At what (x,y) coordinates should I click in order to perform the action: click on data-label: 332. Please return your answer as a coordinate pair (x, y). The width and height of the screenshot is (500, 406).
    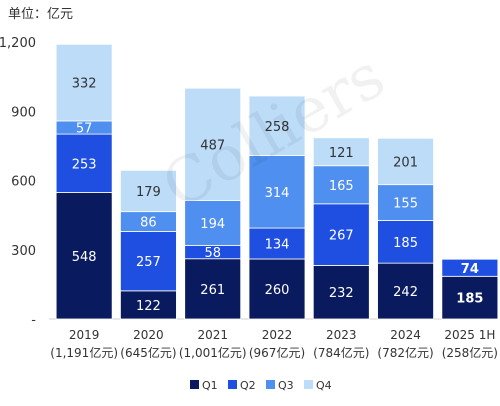
    Looking at the image, I should click on (84, 84).